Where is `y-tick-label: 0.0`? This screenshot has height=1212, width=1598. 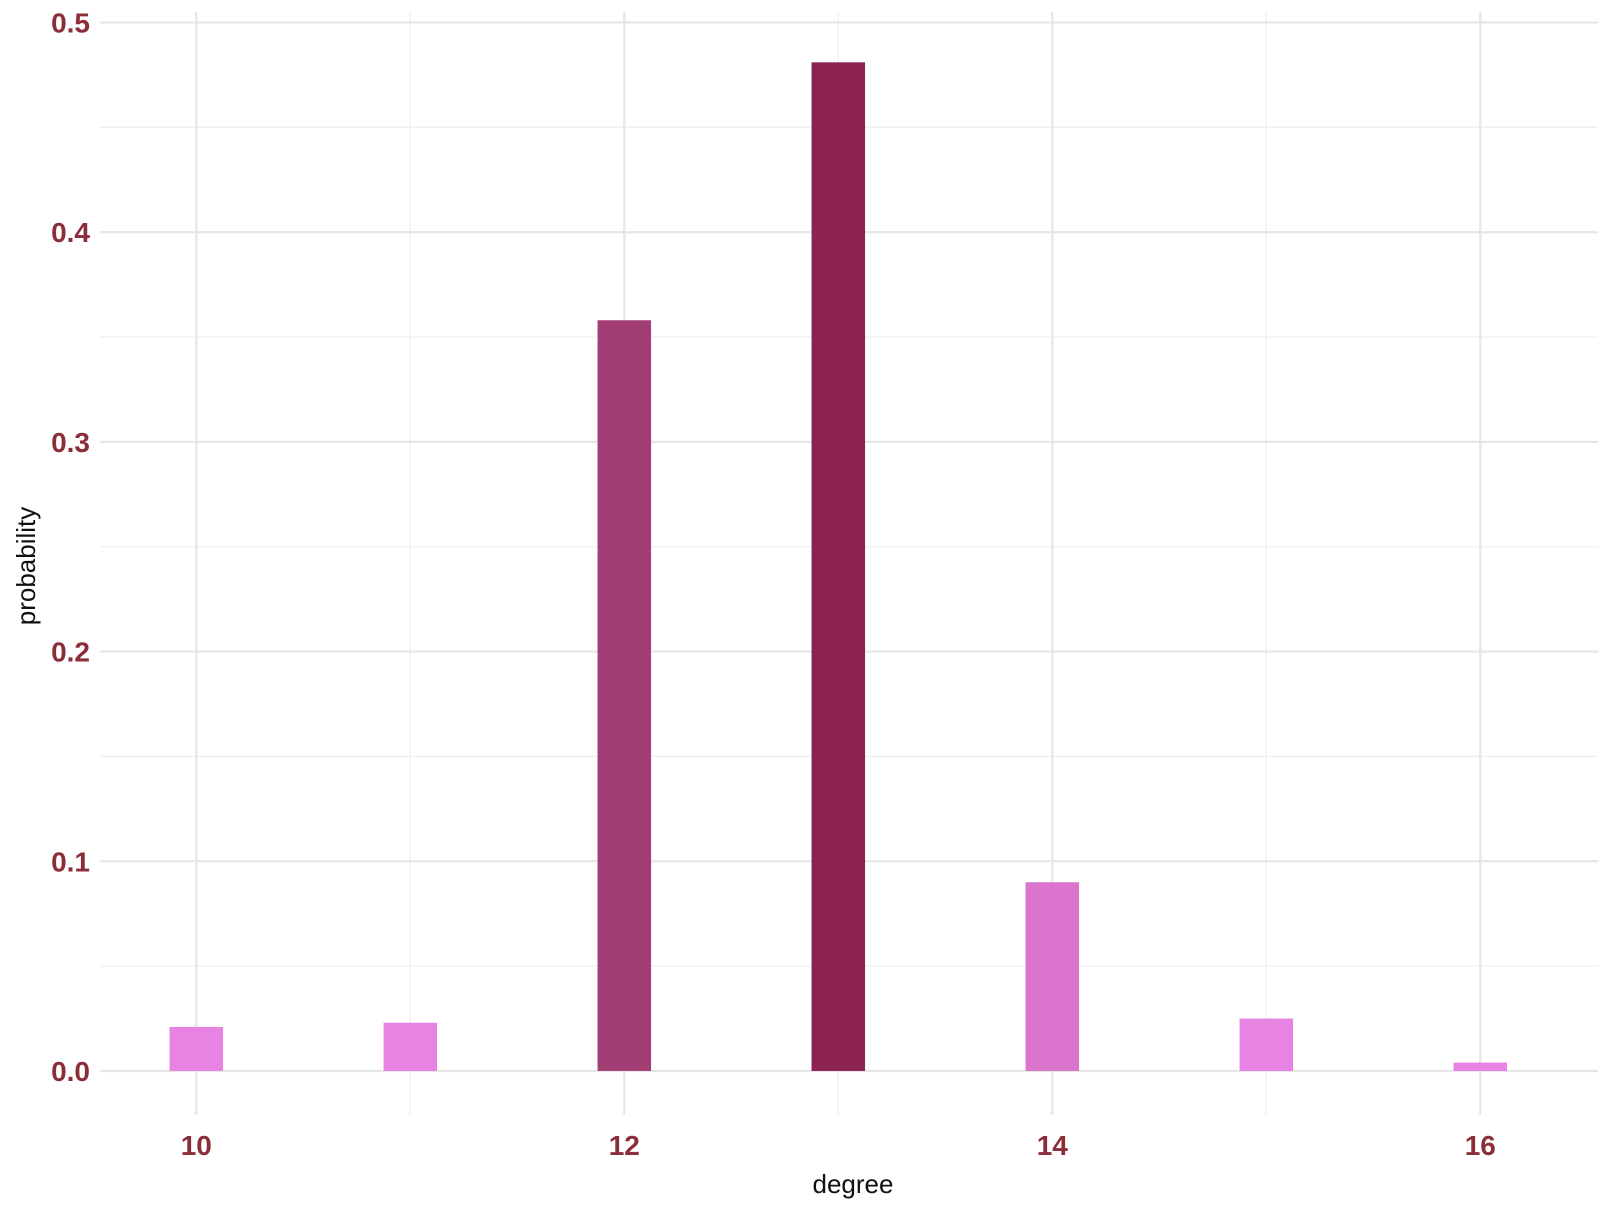 y-tick-label: 0.0 is located at coordinates (70, 1071).